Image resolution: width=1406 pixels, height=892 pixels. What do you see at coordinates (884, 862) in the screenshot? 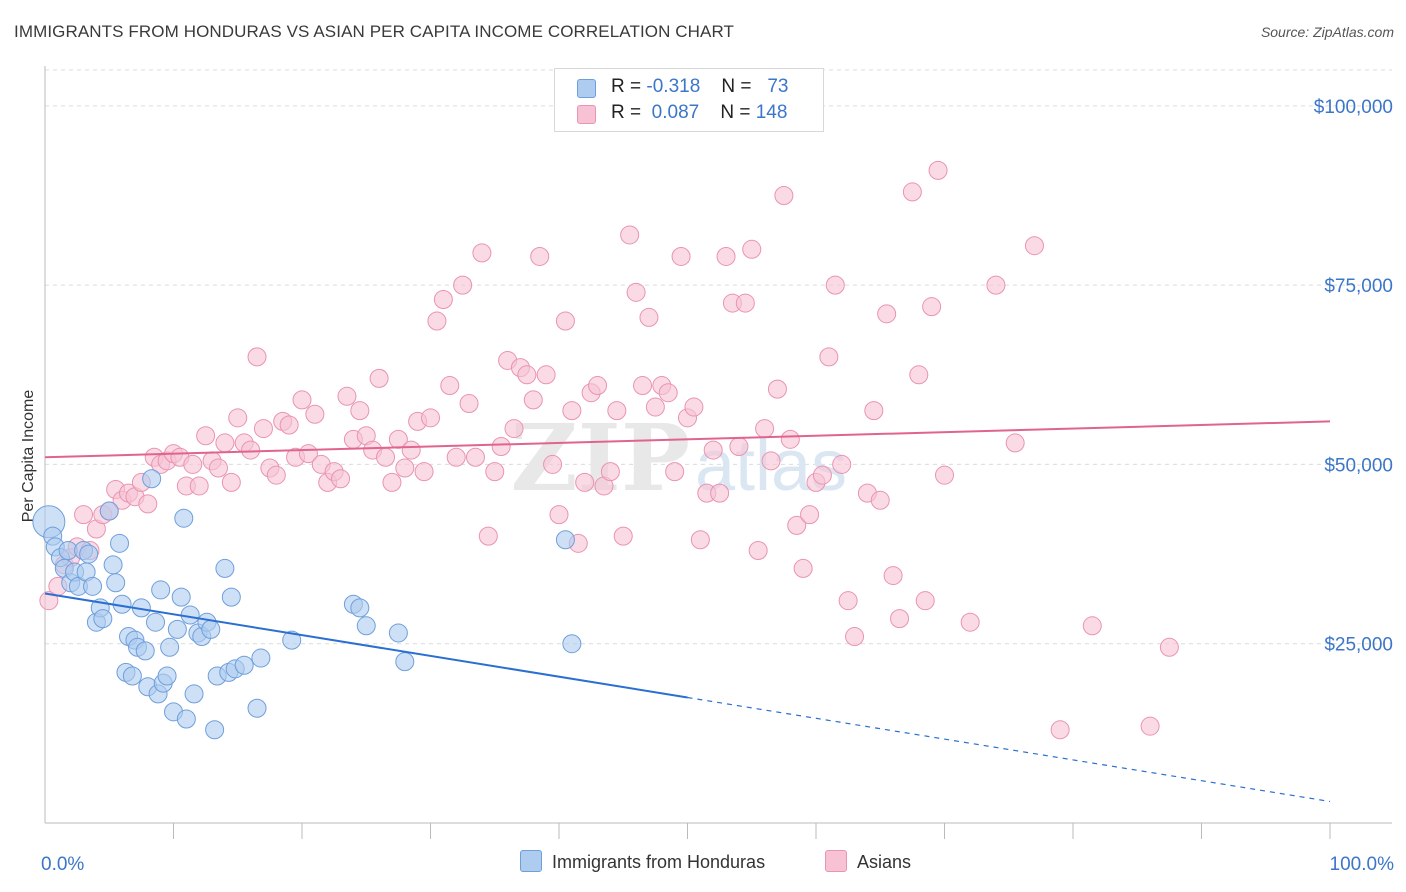
I see `bottom-legend-label-asians: Asians` at bounding box center [884, 862].